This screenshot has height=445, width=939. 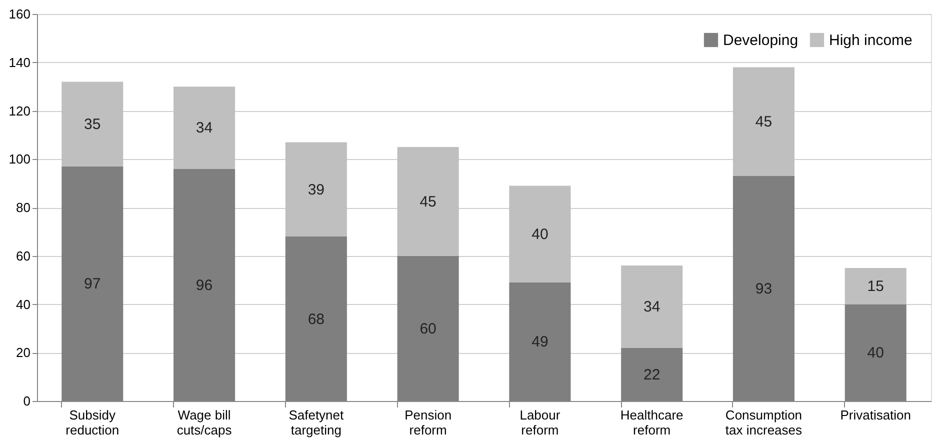 What do you see at coordinates (93, 423) in the screenshot?
I see `x-tick-label: Subsidy reduction` at bounding box center [93, 423].